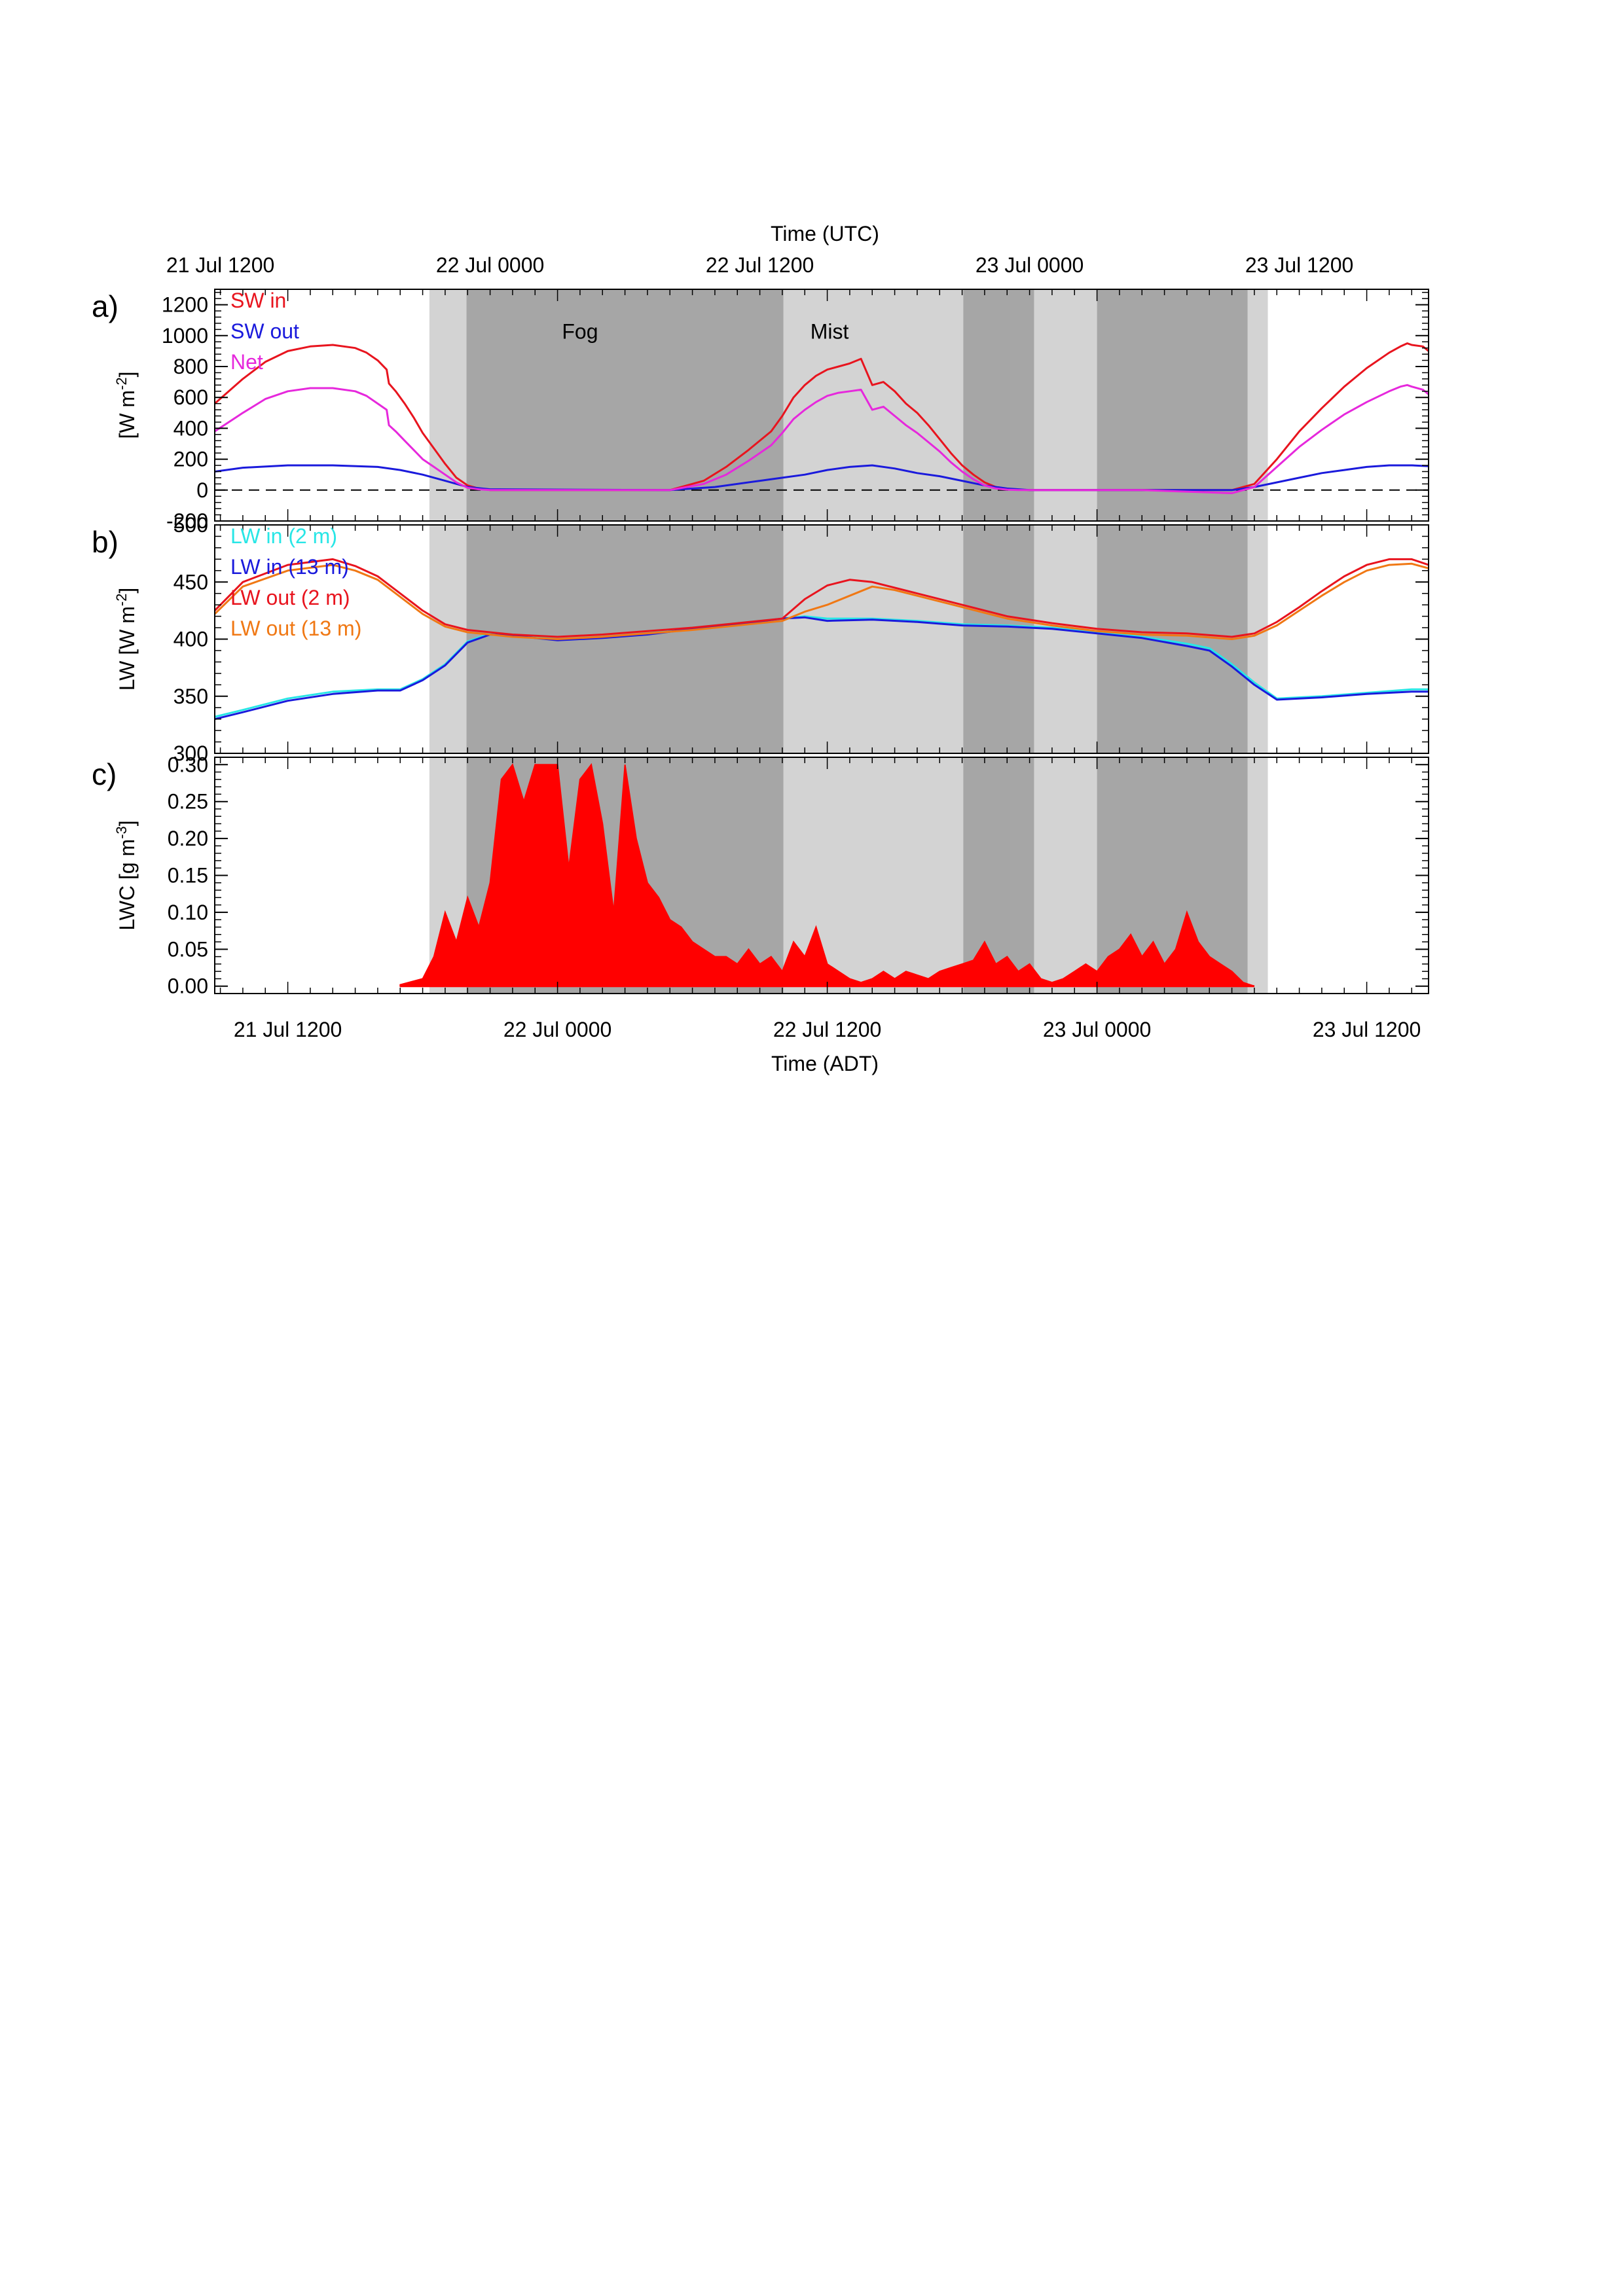 Image resolution: width=1623 pixels, height=2296 pixels. Describe the element at coordinates (190, 525) in the screenshot. I see `y-tick-label: 500` at that location.